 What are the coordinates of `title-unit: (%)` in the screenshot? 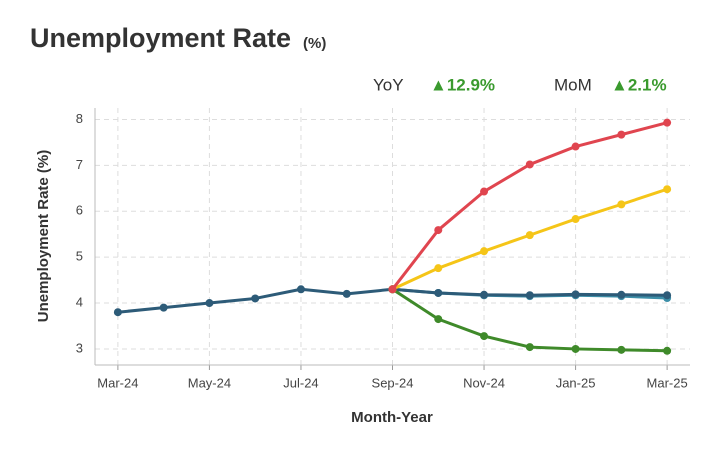 It's located at (314, 43).